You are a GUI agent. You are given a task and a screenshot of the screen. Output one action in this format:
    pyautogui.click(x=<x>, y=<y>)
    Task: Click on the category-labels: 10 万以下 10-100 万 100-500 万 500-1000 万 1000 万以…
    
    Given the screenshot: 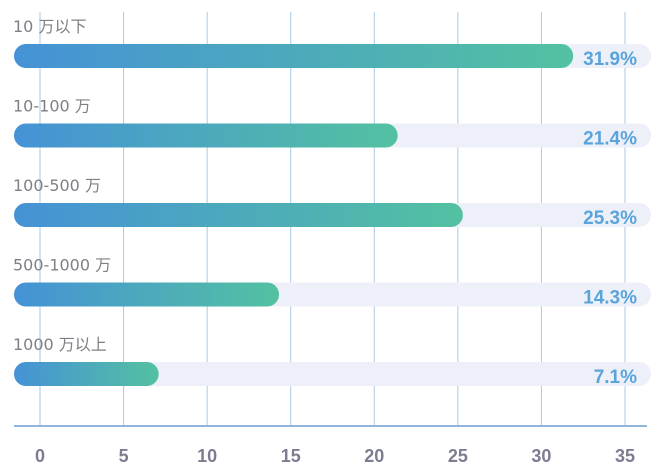 What is the action you would take?
    pyautogui.click(x=62, y=185)
    